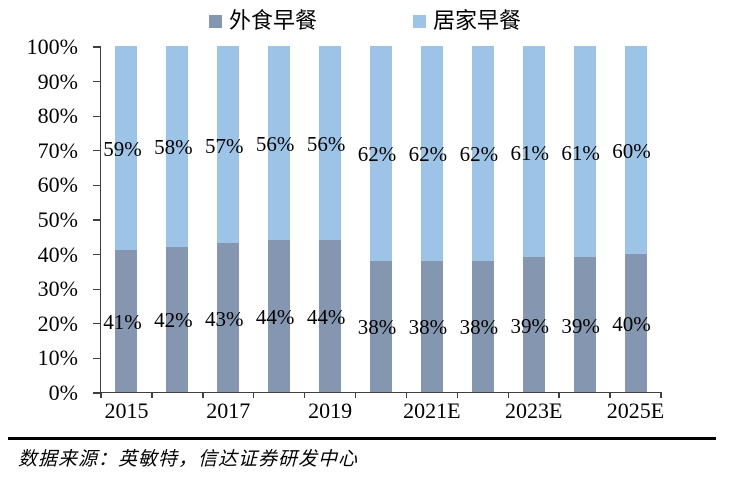 This screenshot has width=730, height=495. Describe the element at coordinates (57, 254) in the screenshot. I see `y-axis-tick-label: 40%` at that location.